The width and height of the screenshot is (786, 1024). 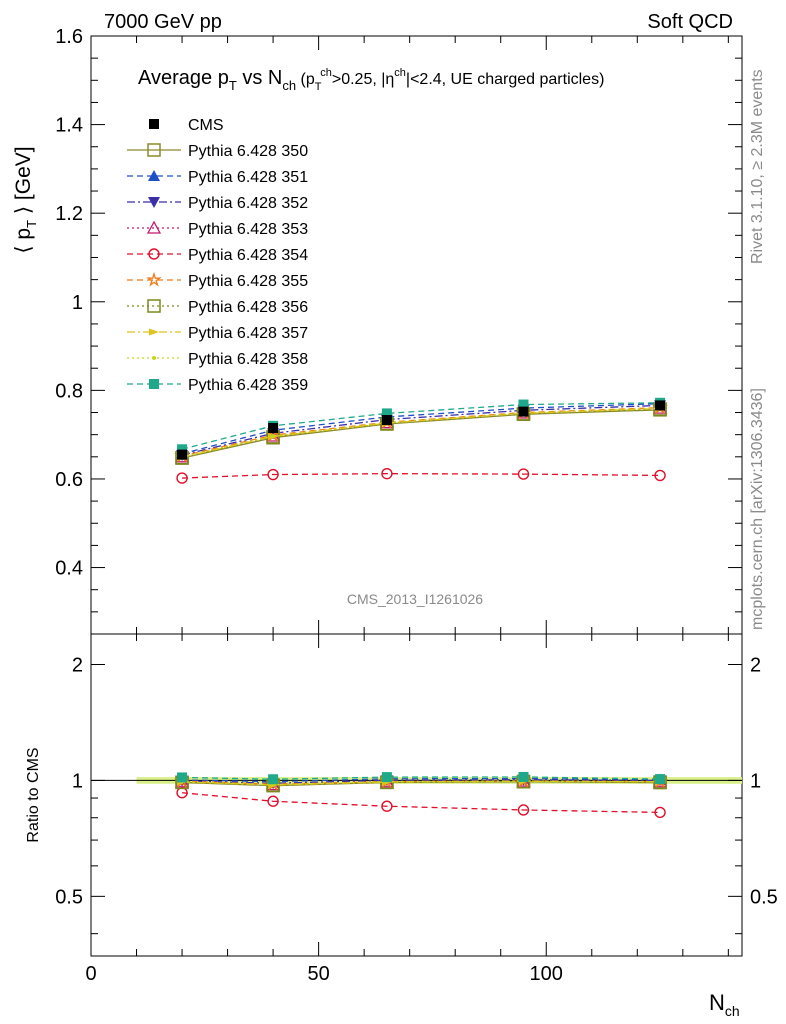 I want to click on xtick-label: 0, so click(x=90, y=974).